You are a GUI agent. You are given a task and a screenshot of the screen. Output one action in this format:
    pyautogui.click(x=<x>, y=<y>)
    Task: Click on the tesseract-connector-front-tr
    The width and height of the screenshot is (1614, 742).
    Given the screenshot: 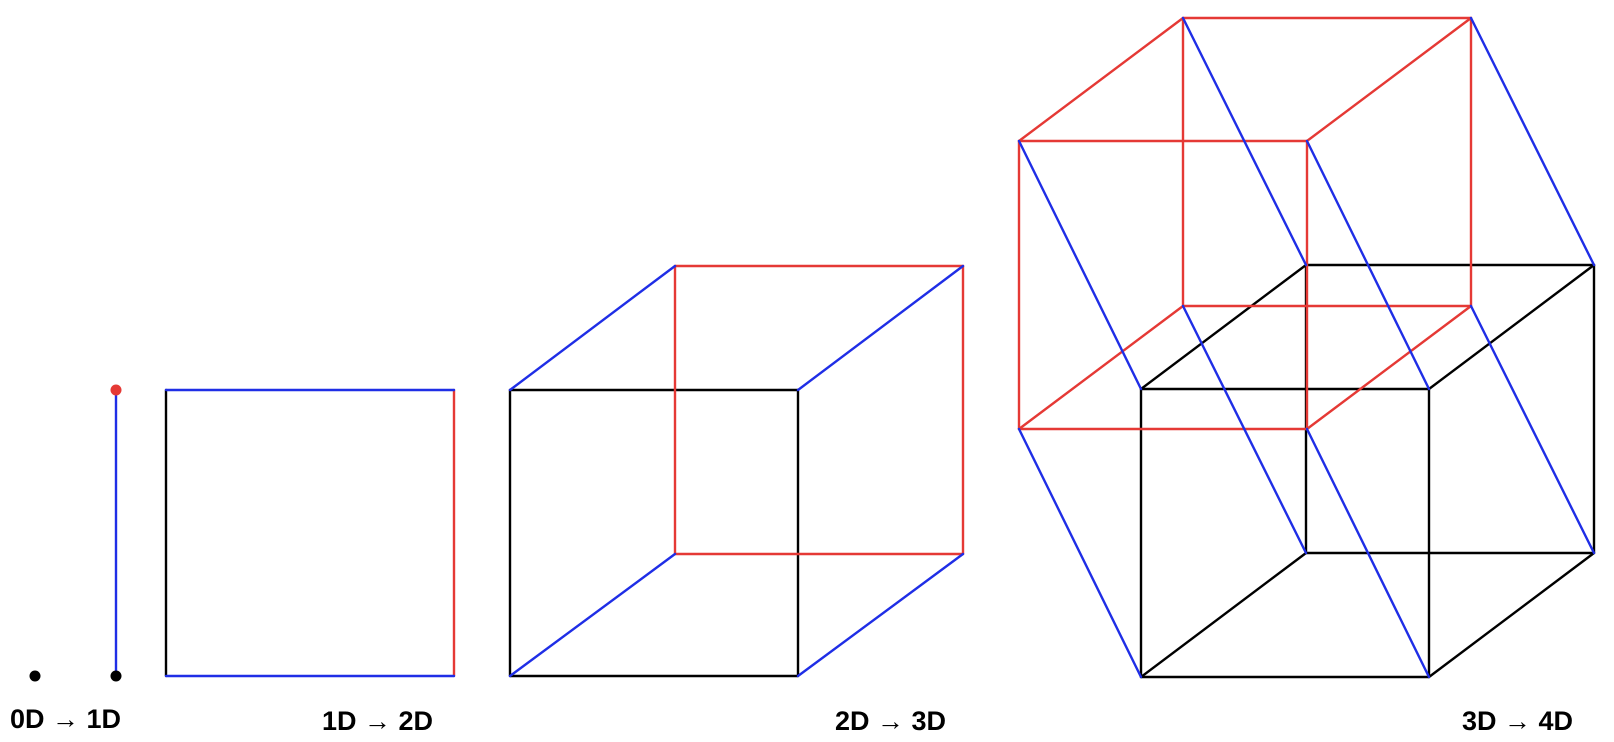 What is the action you would take?
    pyautogui.click(x=1368, y=265)
    